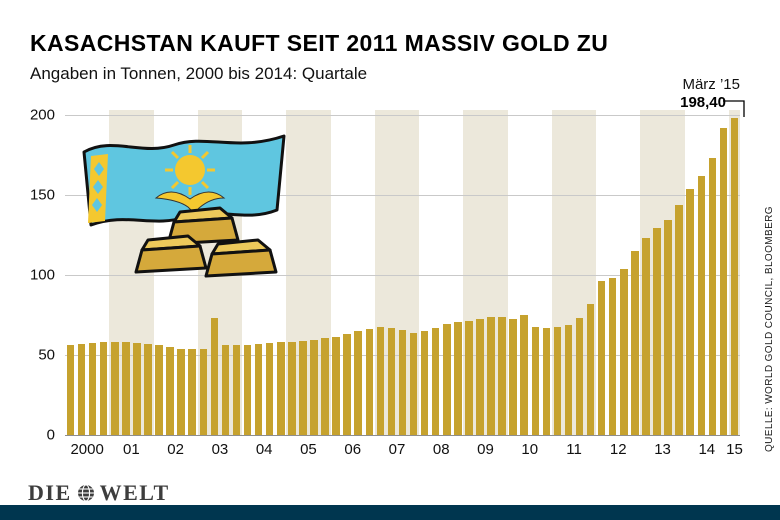 The width and height of the screenshot is (780, 520). I want to click on x-tick-label: 06, so click(353, 449).